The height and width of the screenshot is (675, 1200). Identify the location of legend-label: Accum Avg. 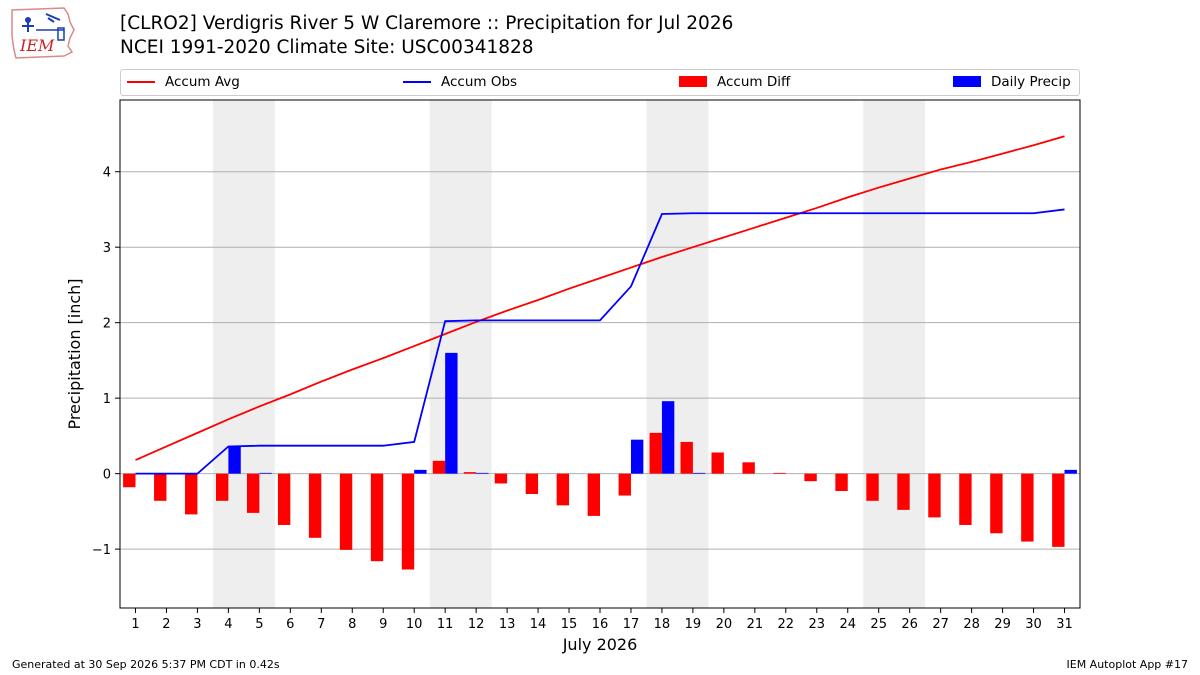
(202, 82).